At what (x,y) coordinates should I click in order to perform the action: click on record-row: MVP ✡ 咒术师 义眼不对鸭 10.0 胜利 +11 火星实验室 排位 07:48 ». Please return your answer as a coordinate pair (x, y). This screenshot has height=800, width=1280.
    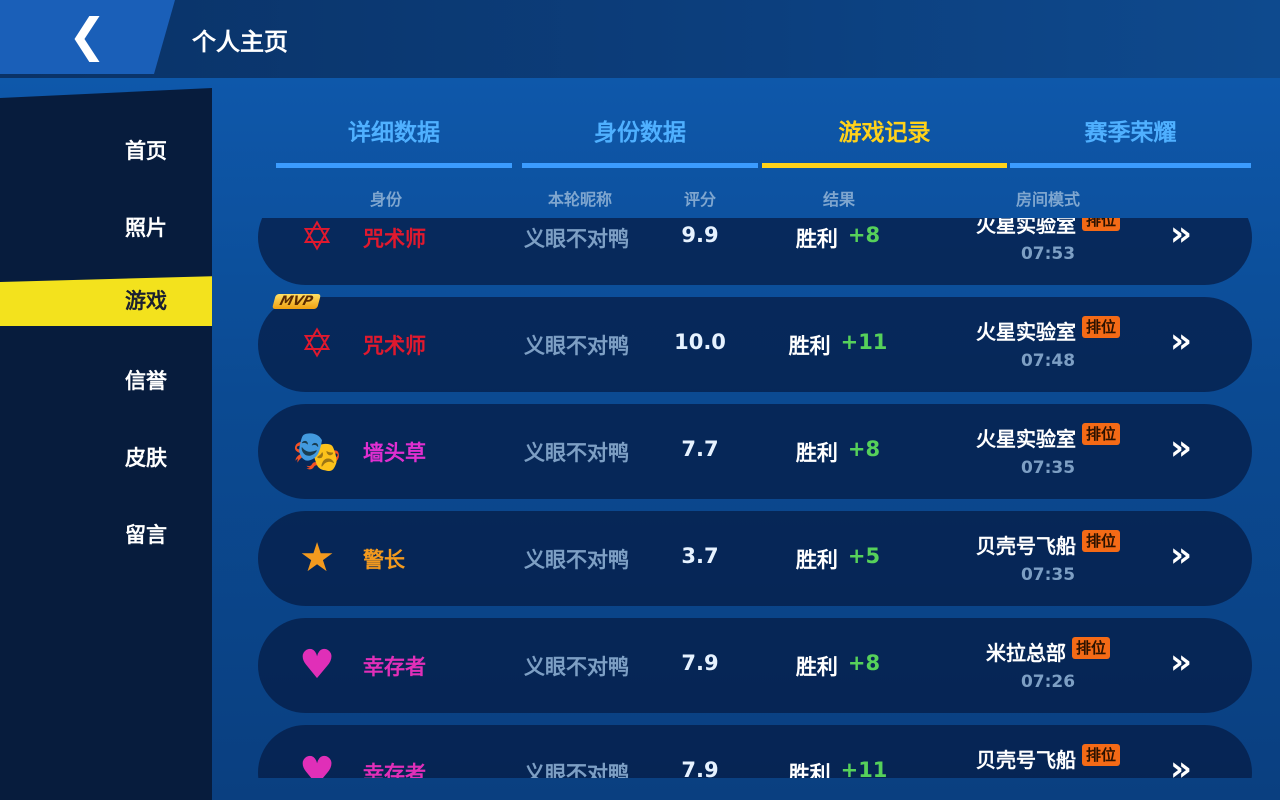
    Looking at the image, I should click on (755, 343).